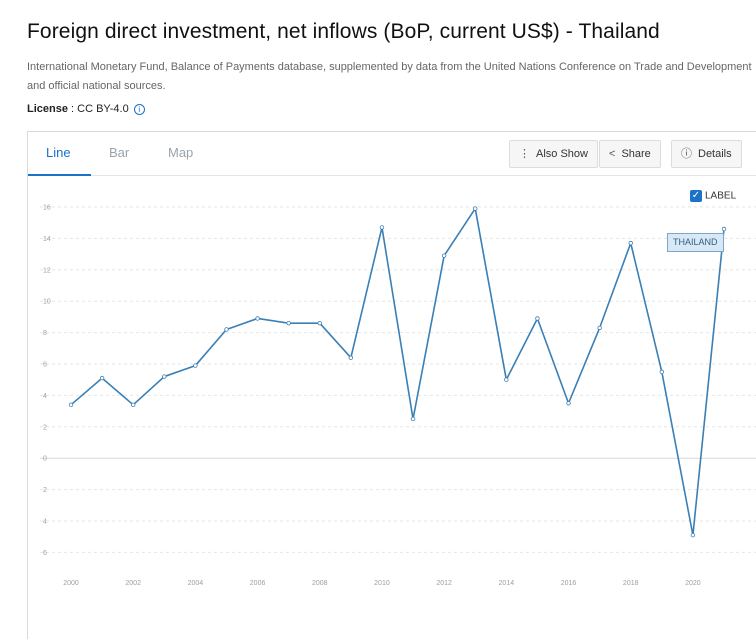  I want to click on details-button: ⓘ Details, so click(706, 154).